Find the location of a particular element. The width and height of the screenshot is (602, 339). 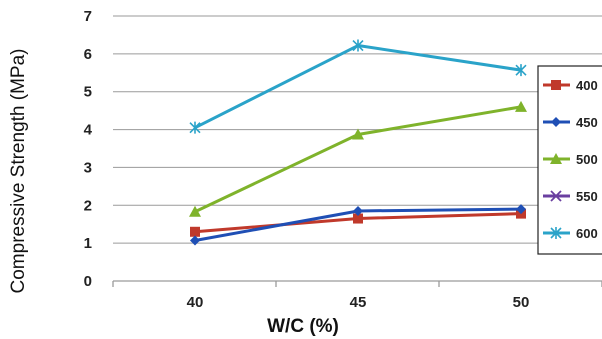

legend-item-400: 400 is located at coordinates (570, 85).